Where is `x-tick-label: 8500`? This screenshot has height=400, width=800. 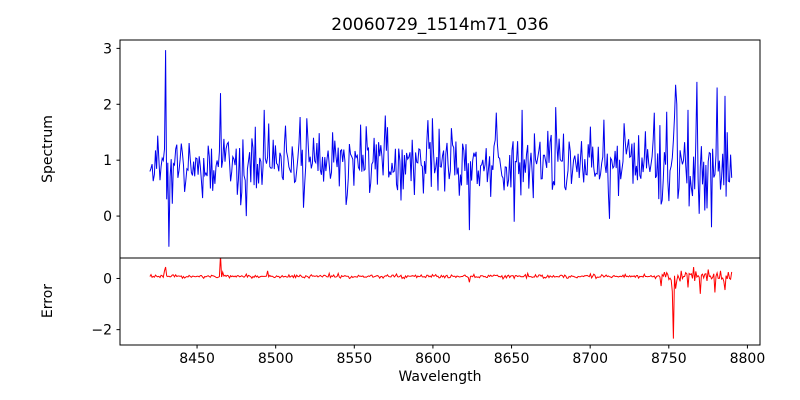 x-tick-label: 8500 is located at coordinates (276, 359).